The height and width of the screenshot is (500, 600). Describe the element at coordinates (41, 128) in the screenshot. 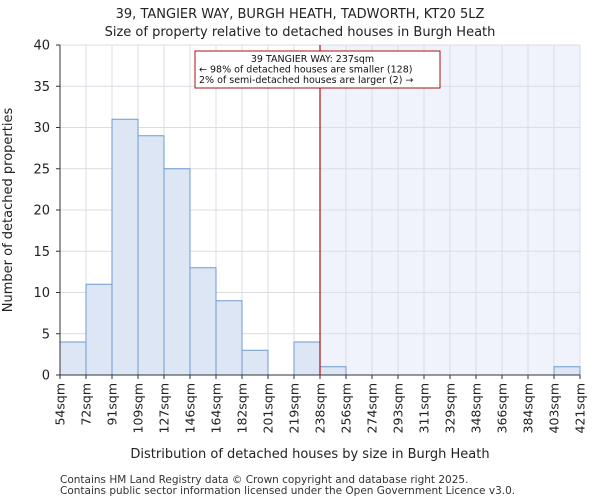

I see `y-tick-label: 30` at that location.